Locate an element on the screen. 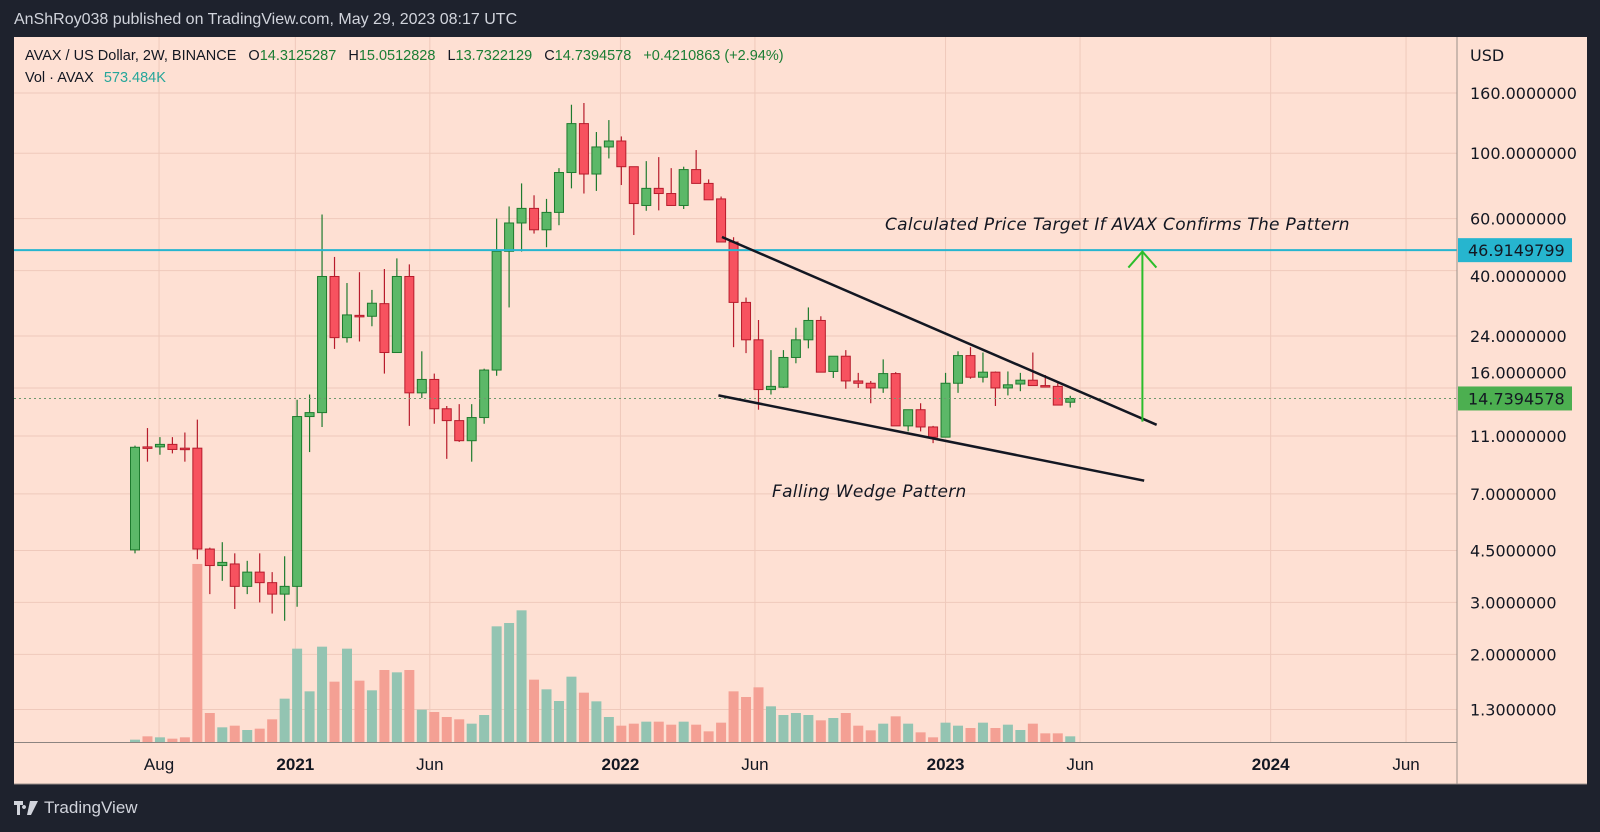 This screenshot has height=832, width=1600. price-tick-label: 1.3000000 is located at coordinates (1513, 710).